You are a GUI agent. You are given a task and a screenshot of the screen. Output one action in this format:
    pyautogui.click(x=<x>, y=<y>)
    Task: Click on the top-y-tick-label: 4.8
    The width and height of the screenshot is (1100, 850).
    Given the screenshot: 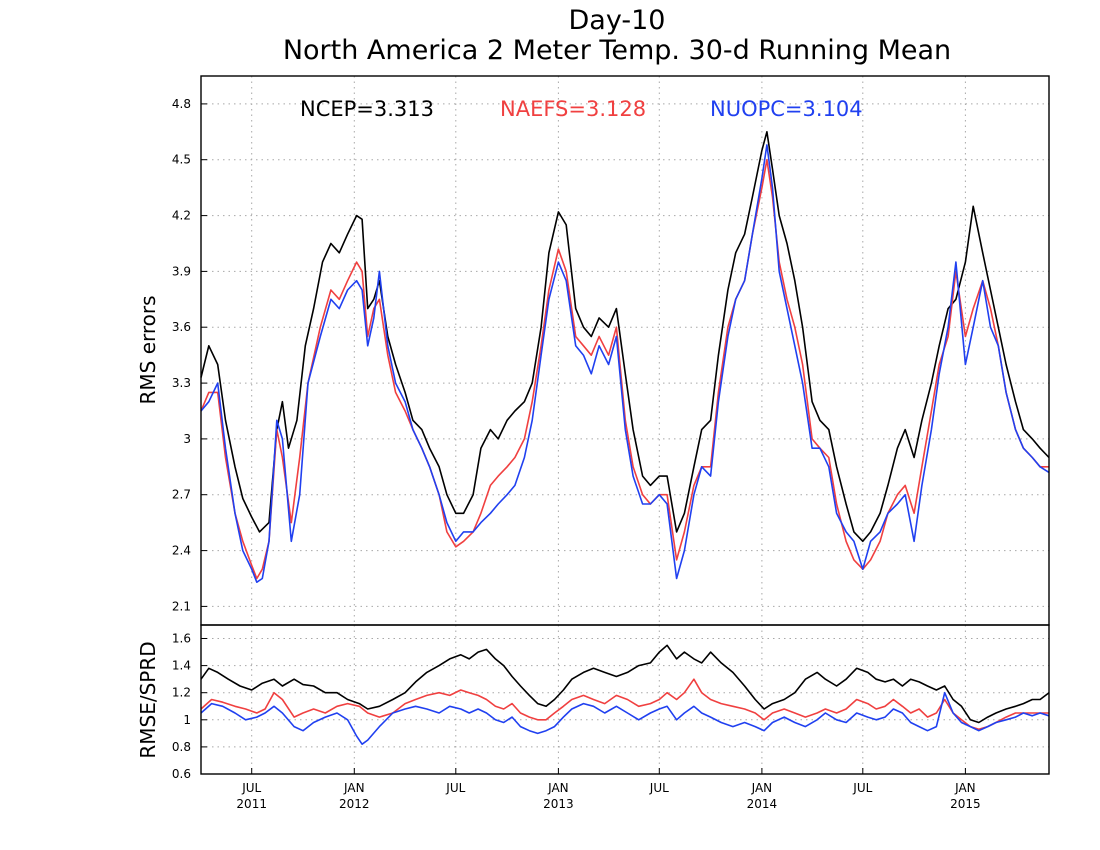 What is the action you would take?
    pyautogui.click(x=181, y=104)
    